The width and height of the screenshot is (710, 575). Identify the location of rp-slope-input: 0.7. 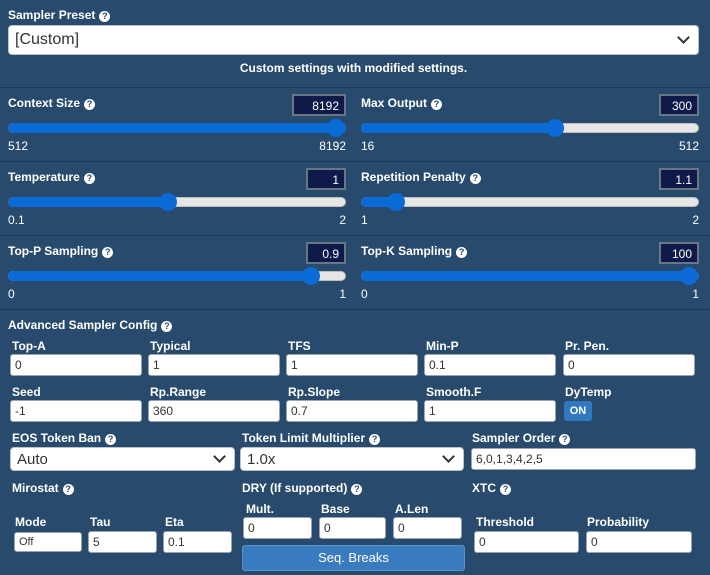
(352, 411).